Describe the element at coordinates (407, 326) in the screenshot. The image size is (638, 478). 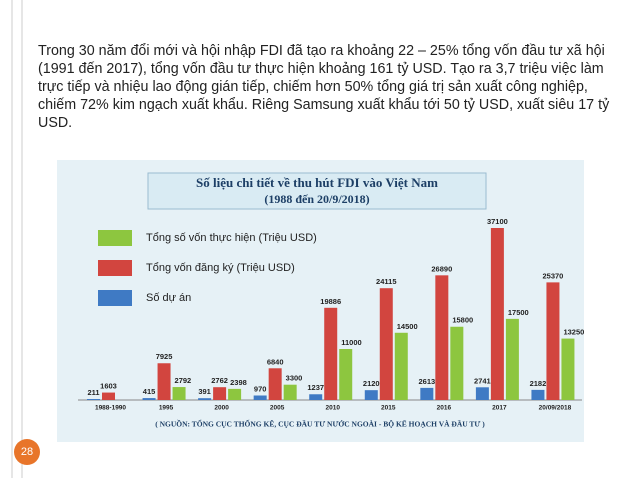
I see `value-label: 14500` at that location.